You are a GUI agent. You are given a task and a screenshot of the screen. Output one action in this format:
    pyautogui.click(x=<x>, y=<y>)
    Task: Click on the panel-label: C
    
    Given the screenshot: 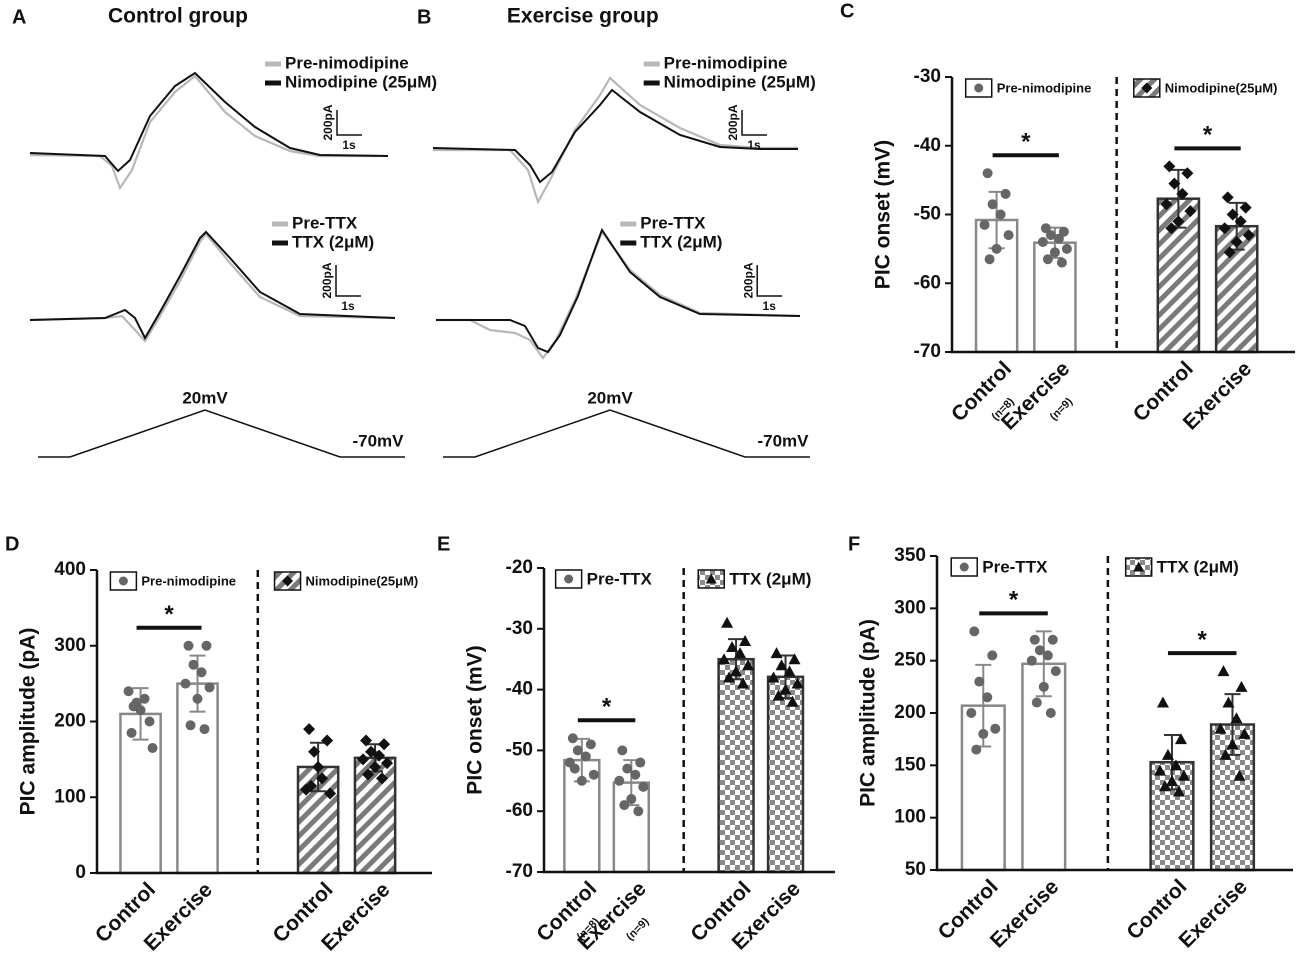 What is the action you would take?
    pyautogui.click(x=847, y=11)
    